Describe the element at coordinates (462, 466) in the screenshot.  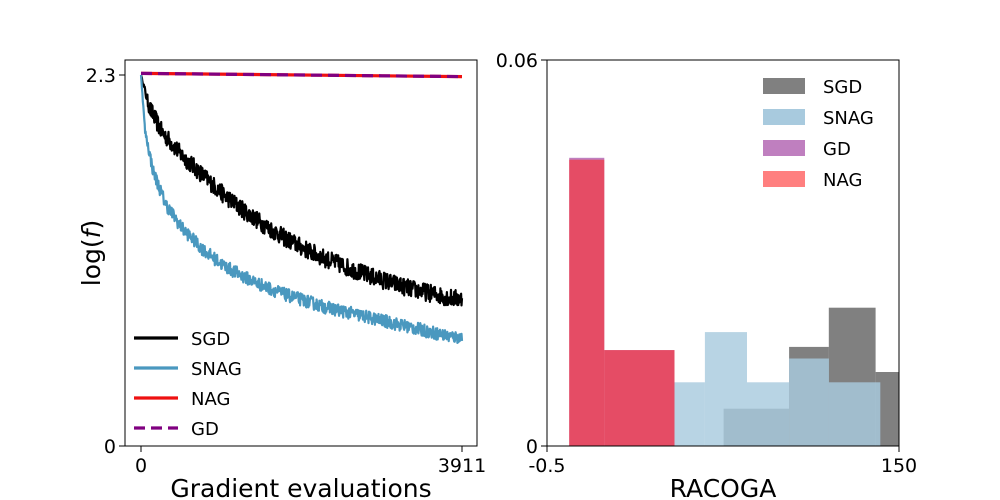
I see `left-x-tick-1: 3911` at that location.